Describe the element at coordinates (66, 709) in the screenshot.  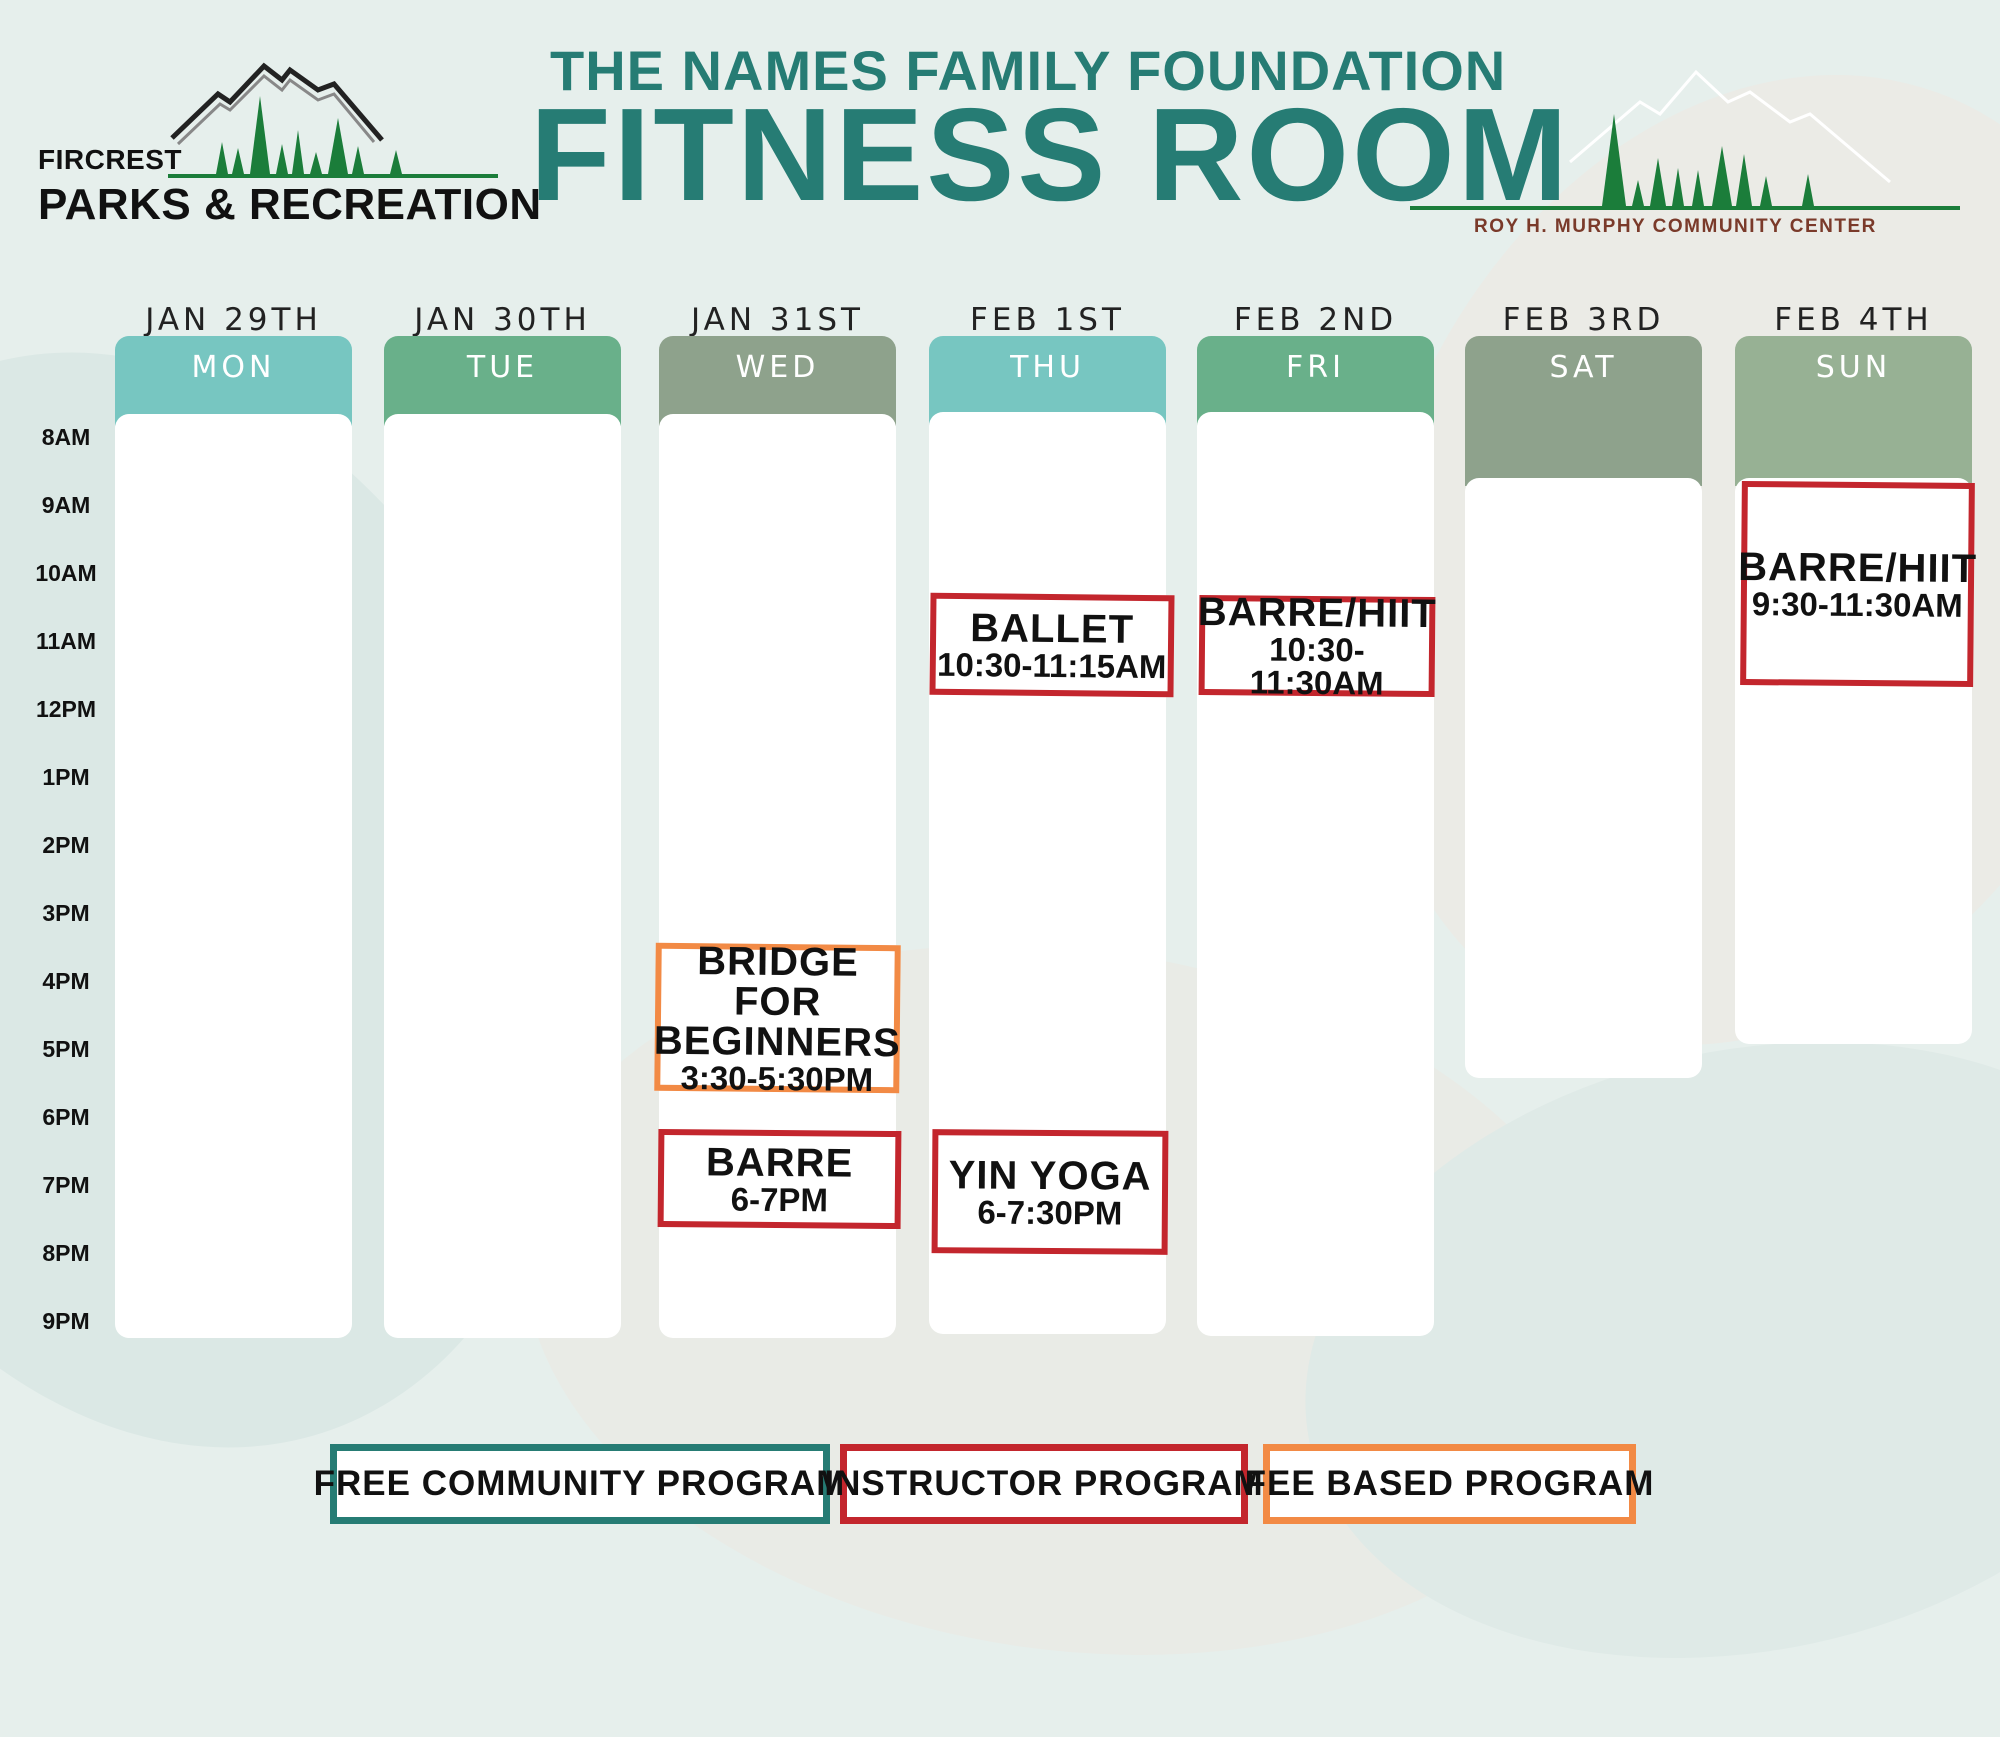
I see `time-label: 12PM` at that location.